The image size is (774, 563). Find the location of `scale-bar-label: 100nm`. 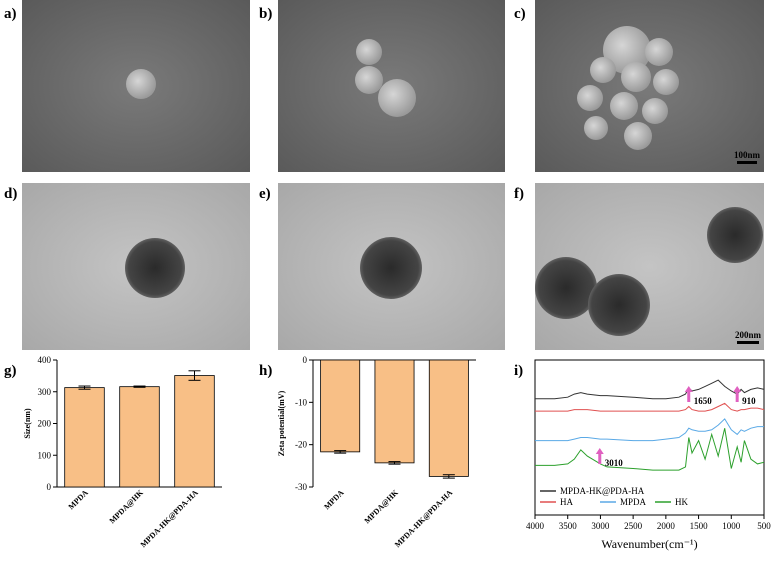

scale-bar-label: 100nm is located at coordinates (747, 155).